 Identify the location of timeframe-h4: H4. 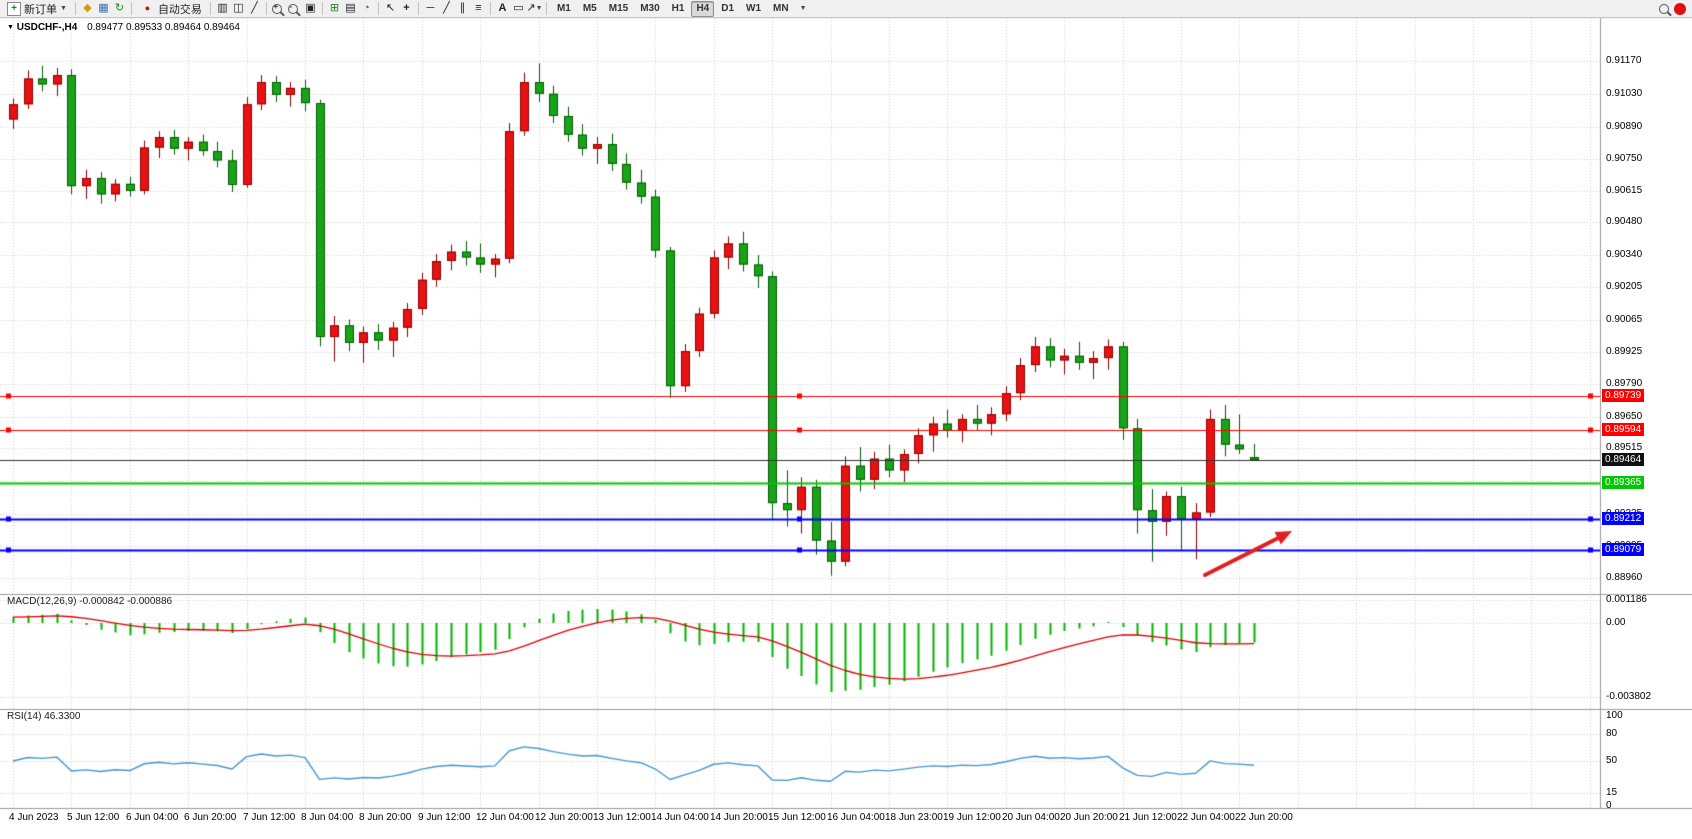
(703, 8).